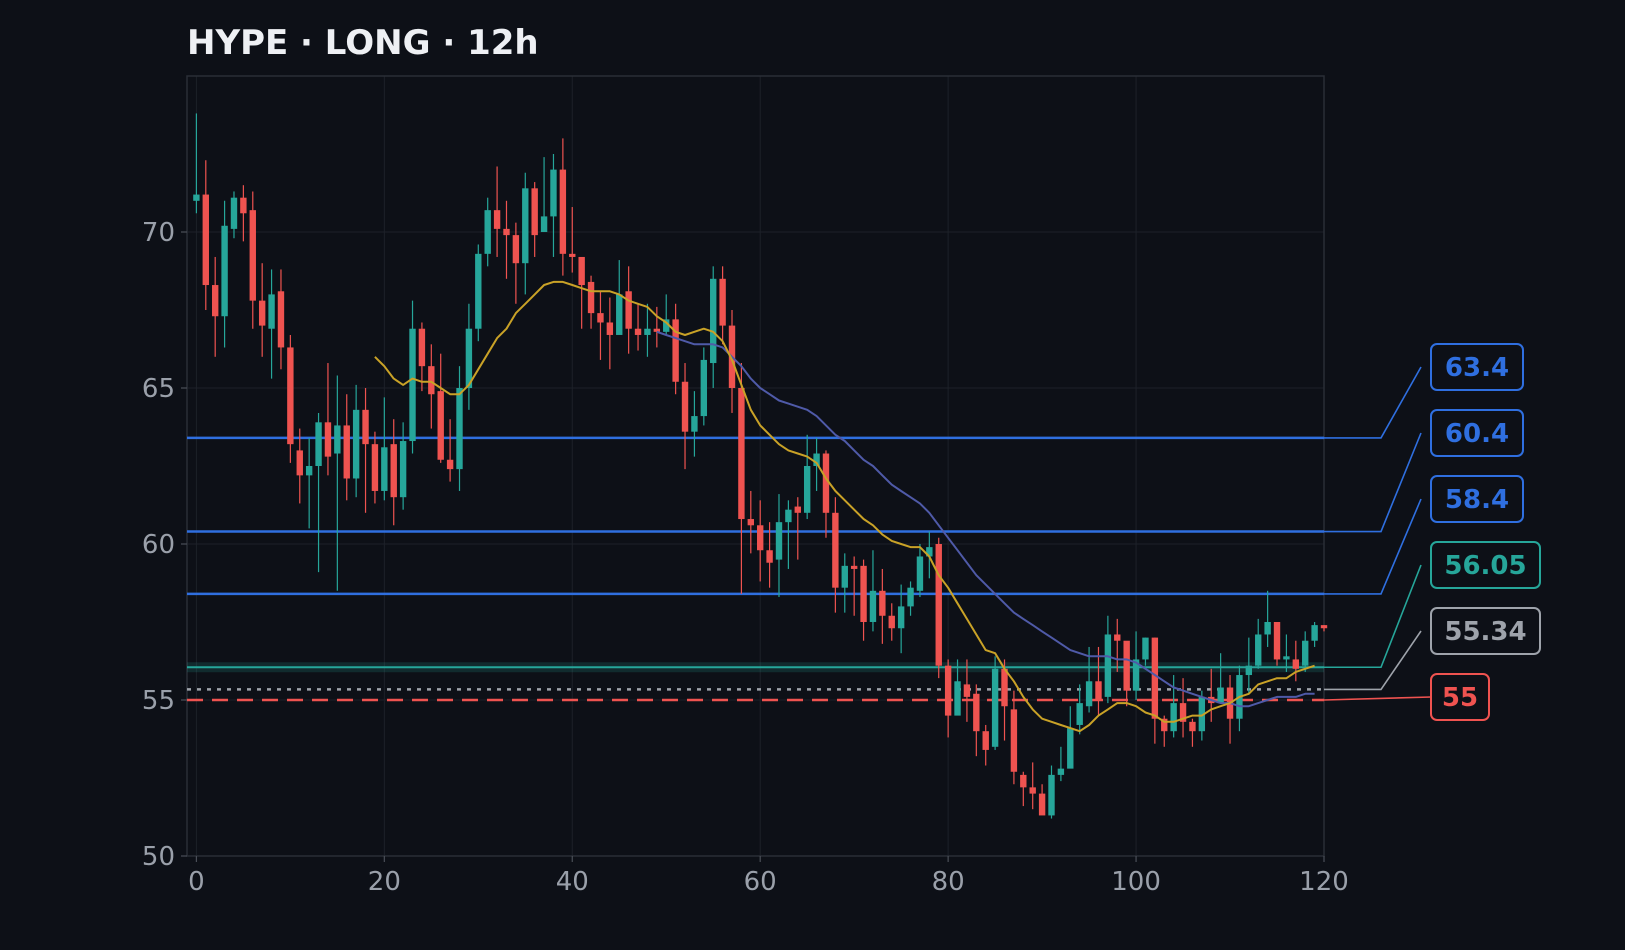 This screenshot has height=950, width=1625. I want to click on y-tick-label: 50, so click(158, 857).